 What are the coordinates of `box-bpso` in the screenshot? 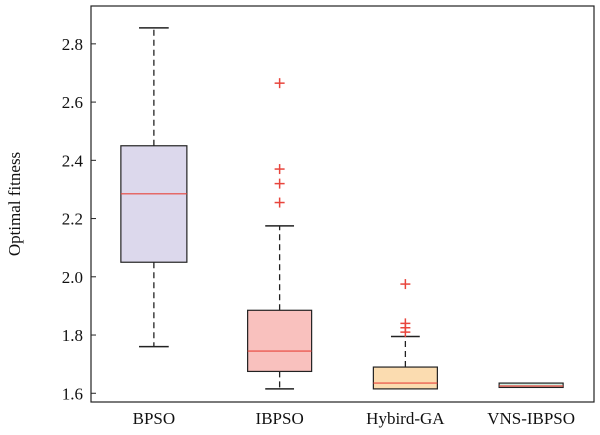 It's located at (154, 187).